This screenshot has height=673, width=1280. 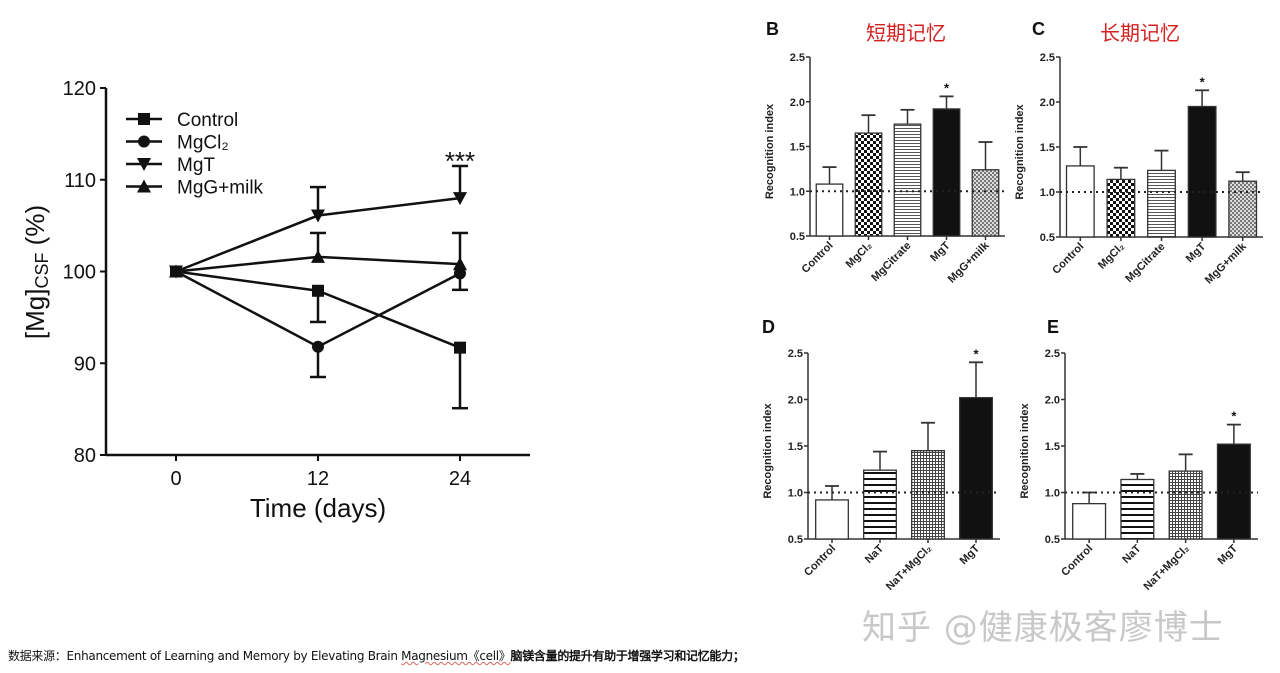 What do you see at coordinates (318, 508) in the screenshot?
I see `x-axis-title: Time (days)` at bounding box center [318, 508].